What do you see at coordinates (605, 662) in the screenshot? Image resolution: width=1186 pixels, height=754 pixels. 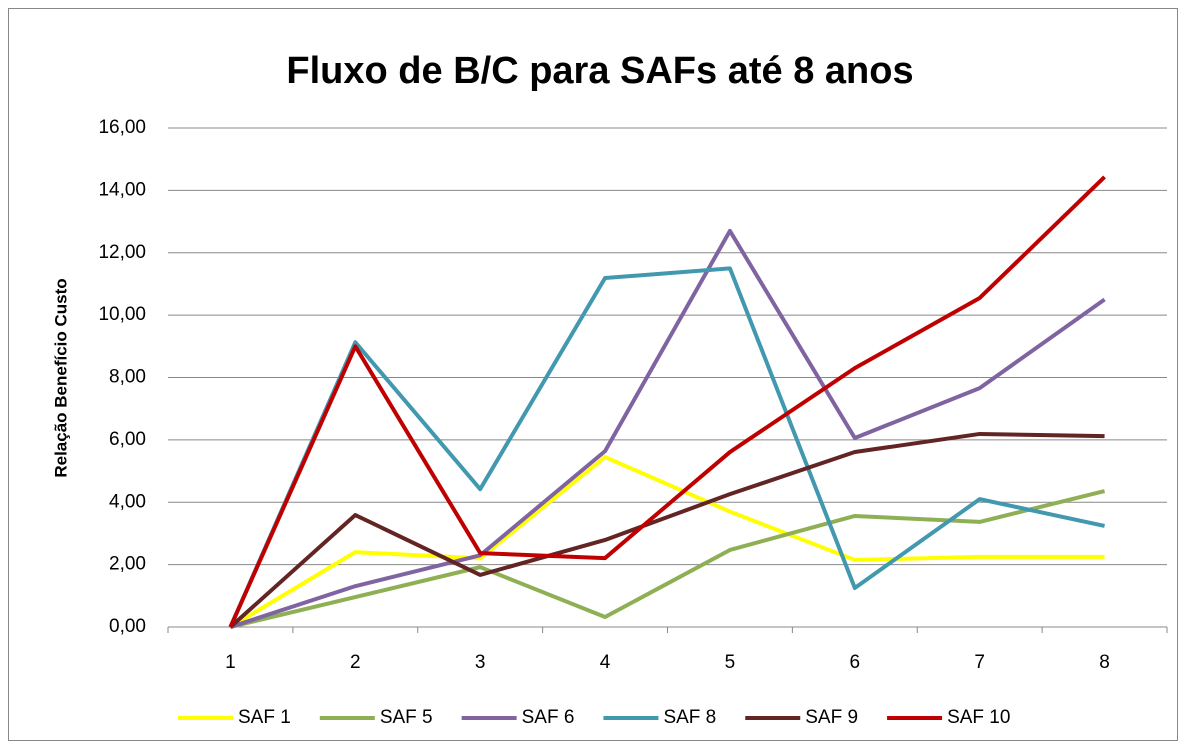 I see `x-tick-label: 4` at bounding box center [605, 662].